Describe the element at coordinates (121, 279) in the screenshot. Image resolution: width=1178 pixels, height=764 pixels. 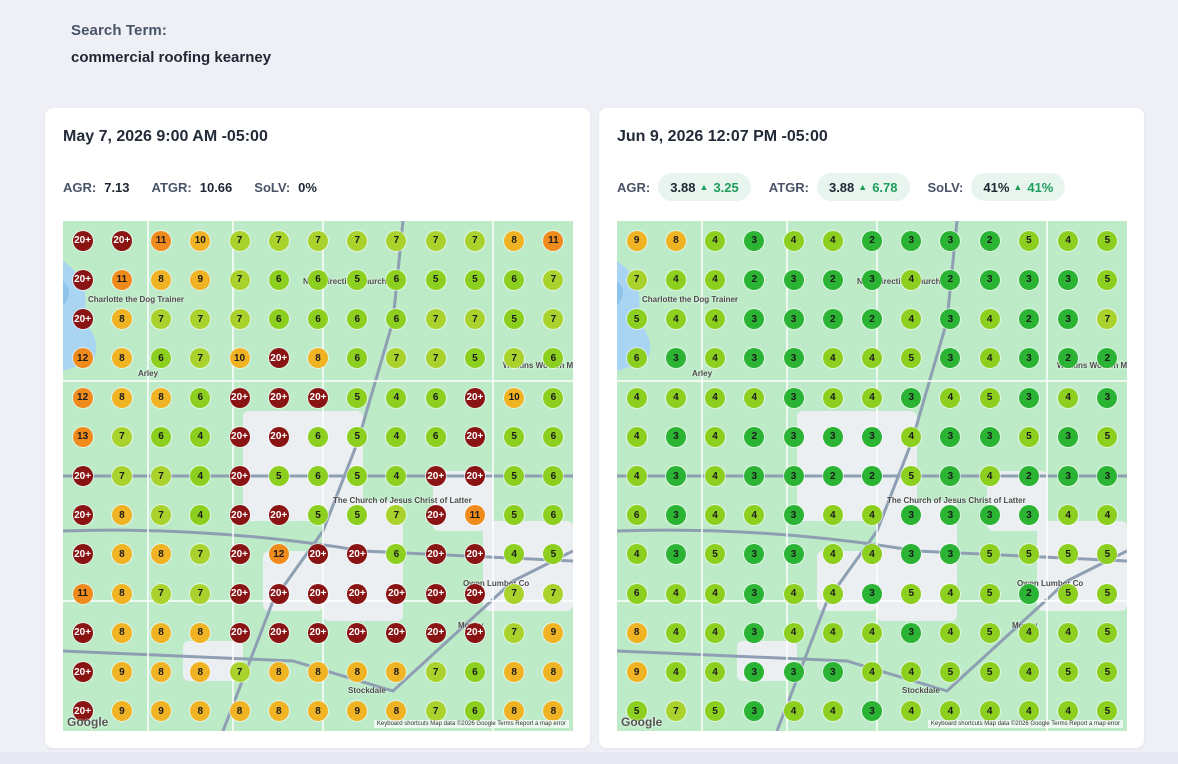
I see `rank-grid-point: 11` at that location.